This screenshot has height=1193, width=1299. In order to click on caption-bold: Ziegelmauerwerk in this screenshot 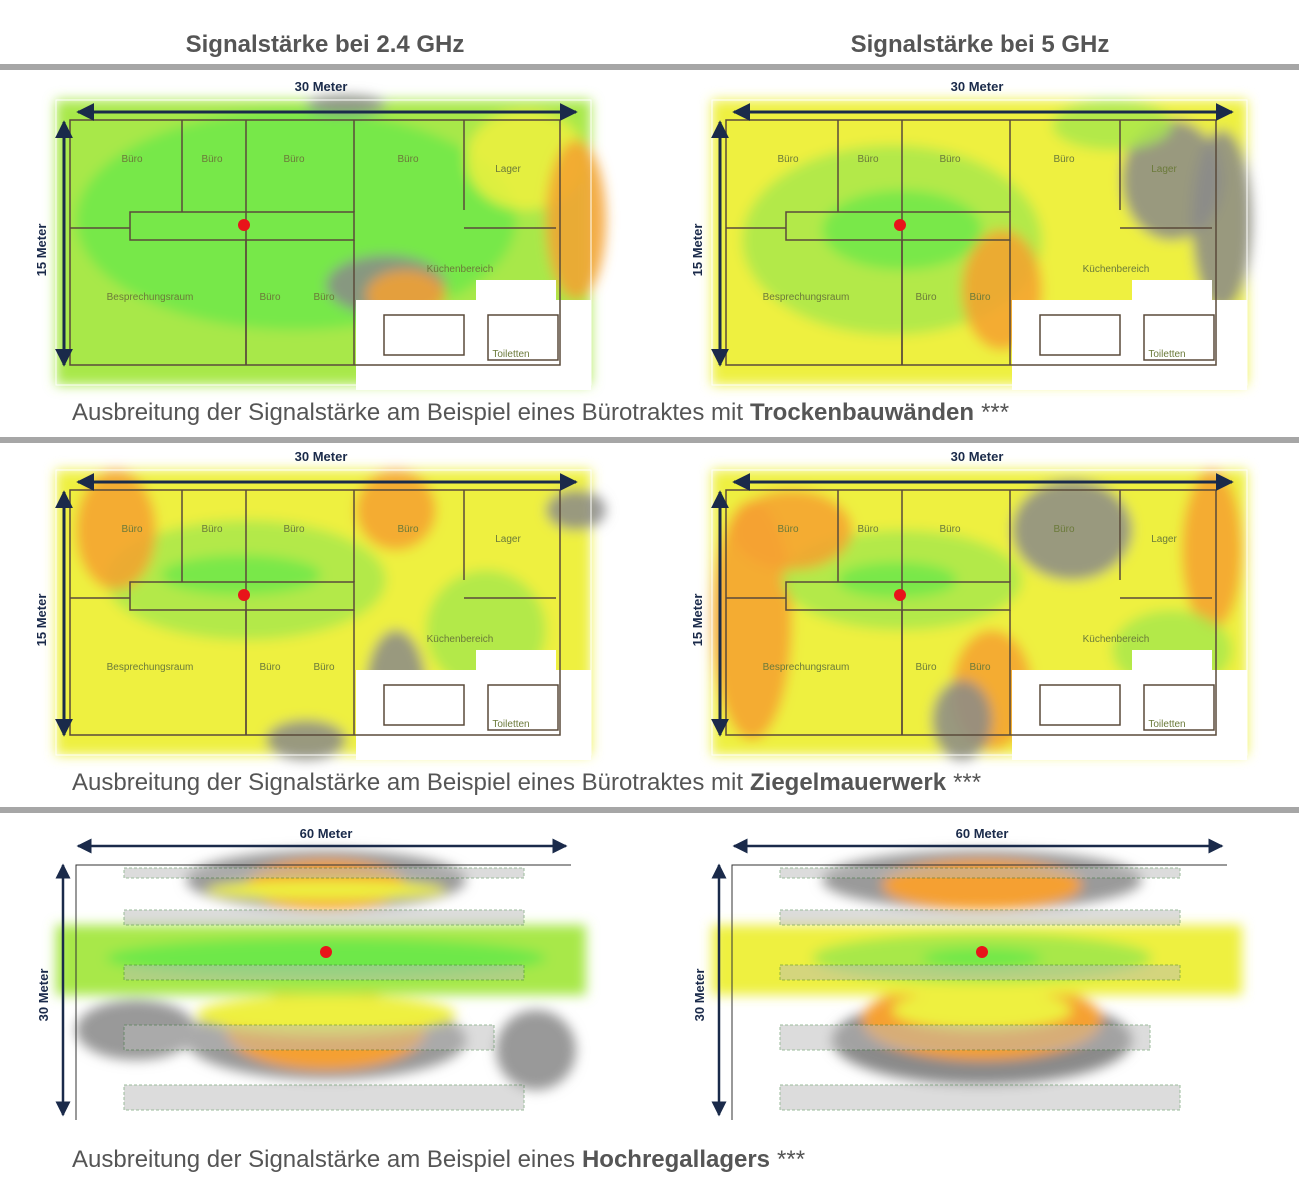, I will do `click(848, 782)`.